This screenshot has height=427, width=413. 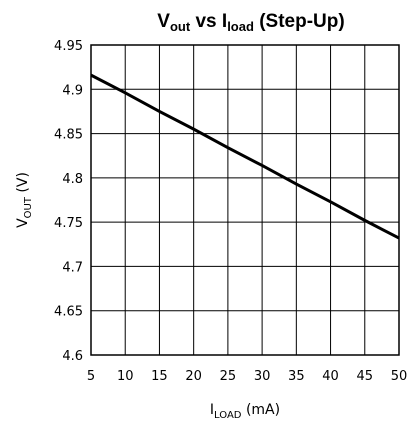 What do you see at coordinates (68, 135) in the screenshot?
I see `y-tick-label: 4.85` at bounding box center [68, 135].